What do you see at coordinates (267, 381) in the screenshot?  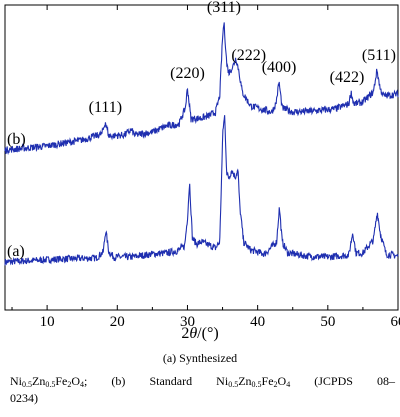 I see `cap-fe-2: Fe` at bounding box center [267, 381].